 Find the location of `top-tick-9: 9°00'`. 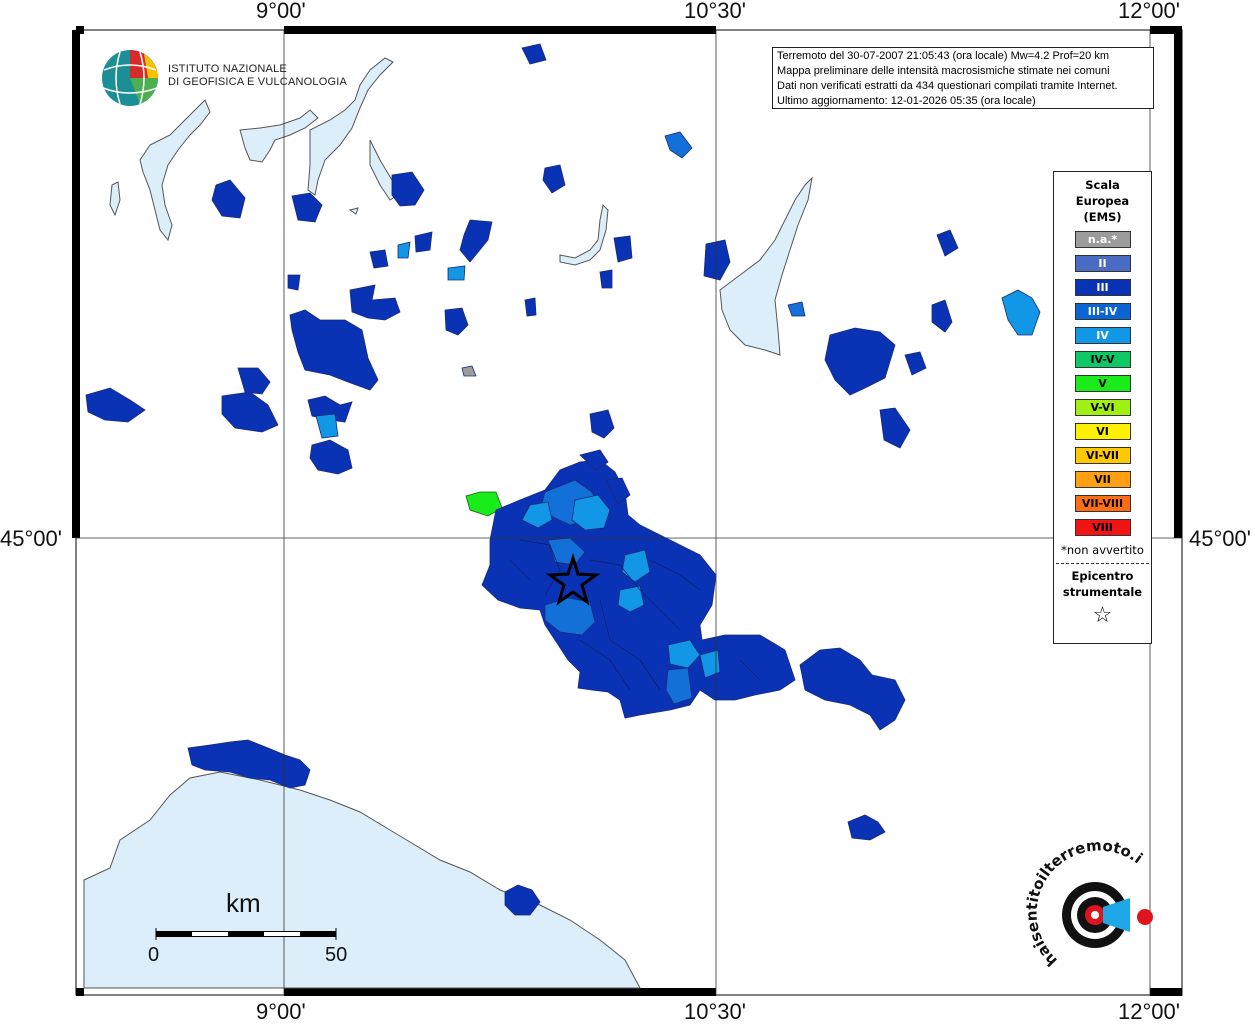

top-tick-9: 9°00' is located at coordinates (281, 11).